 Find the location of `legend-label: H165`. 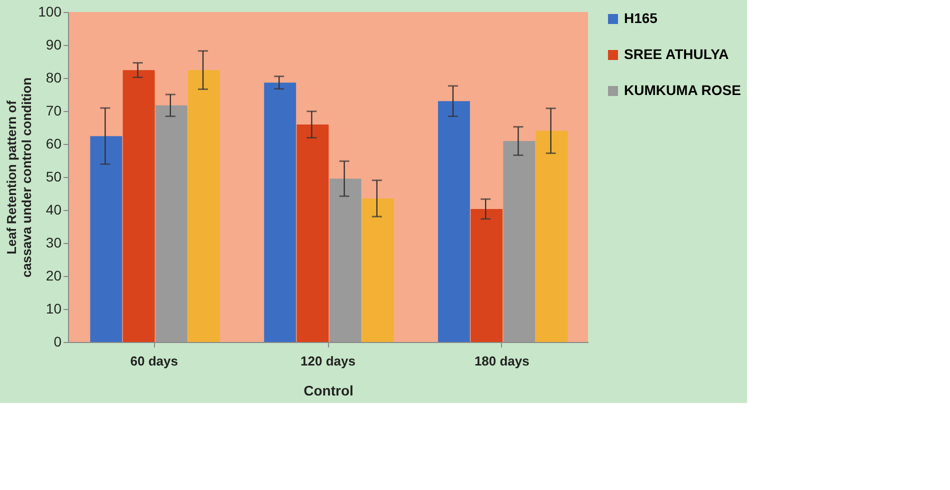

legend-label: H165 is located at coordinates (641, 18).